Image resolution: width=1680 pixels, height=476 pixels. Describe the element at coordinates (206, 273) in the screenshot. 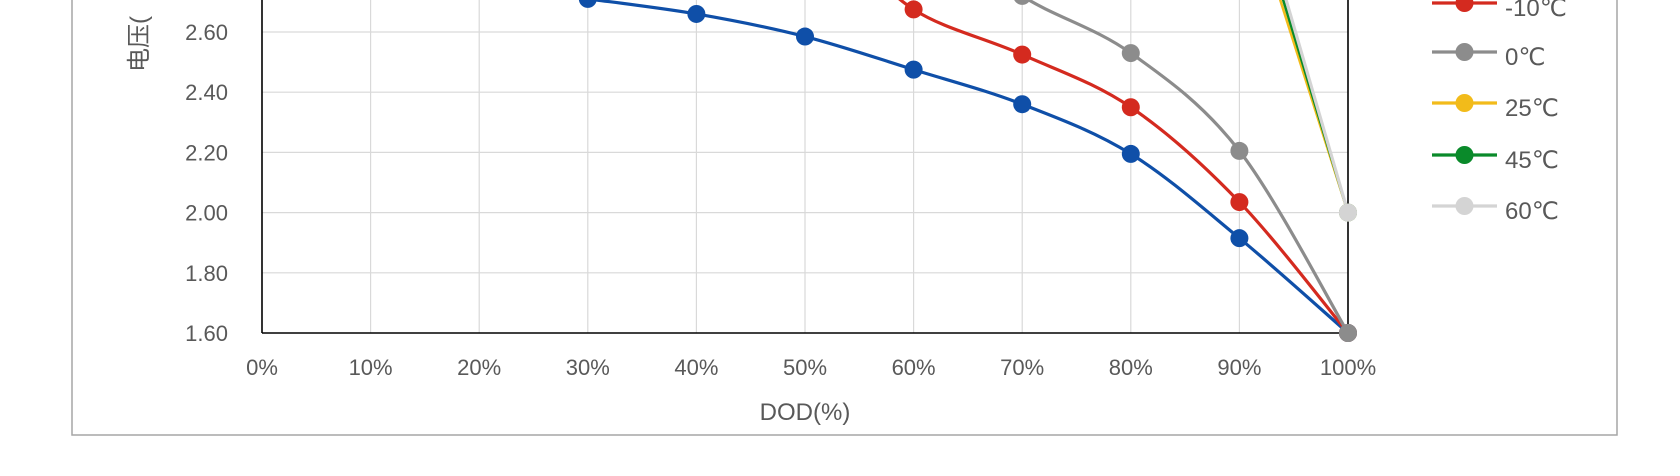

I see `y-tick-label: 1.80` at that location.